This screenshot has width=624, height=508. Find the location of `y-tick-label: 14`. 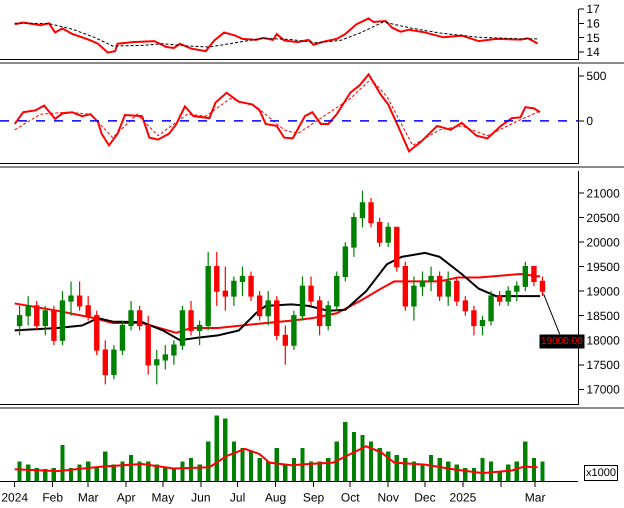

y-tick-label: 14 is located at coordinates (593, 52).